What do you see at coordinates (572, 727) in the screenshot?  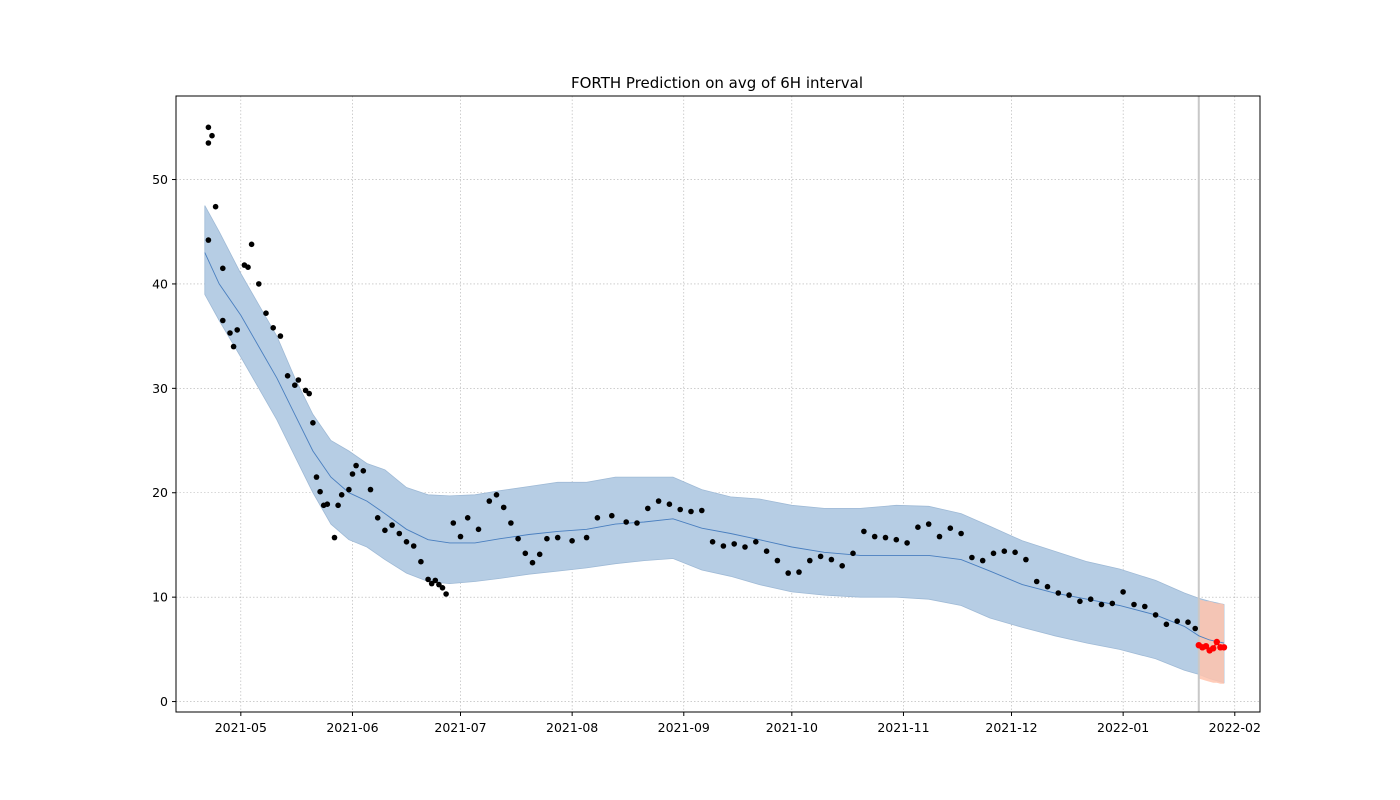 I see `x-tick-label: 2021-08` at bounding box center [572, 727].